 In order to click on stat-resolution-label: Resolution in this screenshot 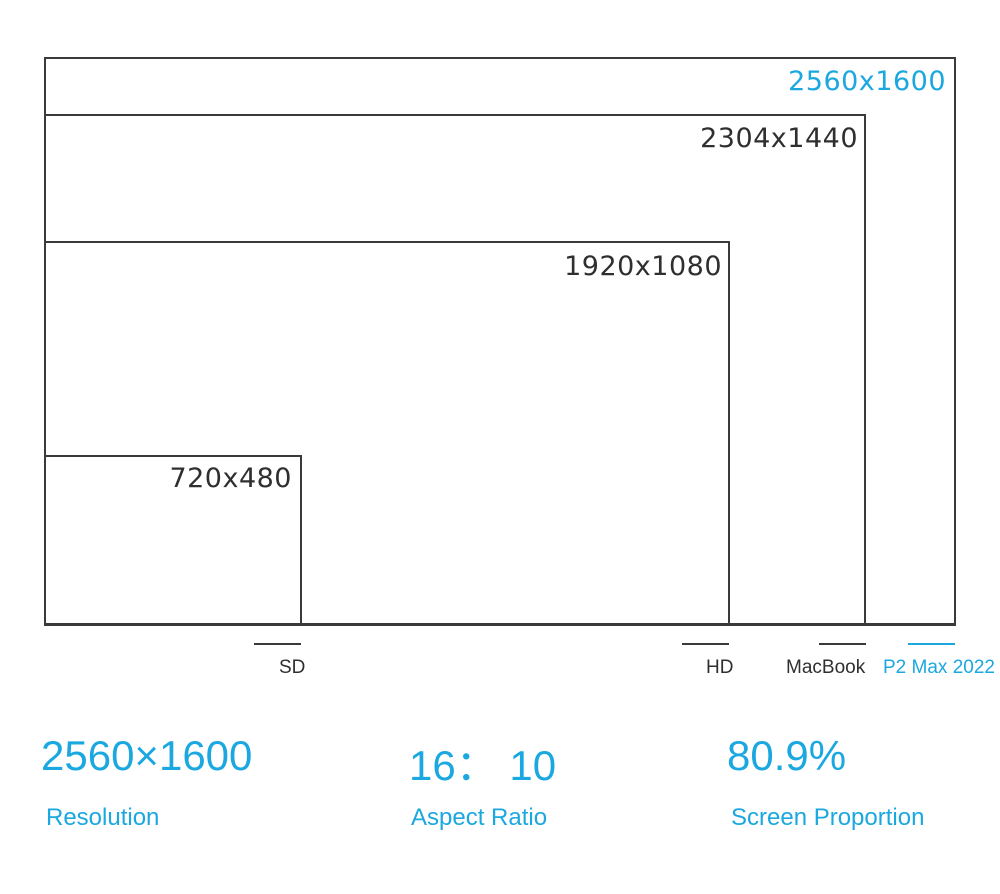, I will do `click(103, 817)`.